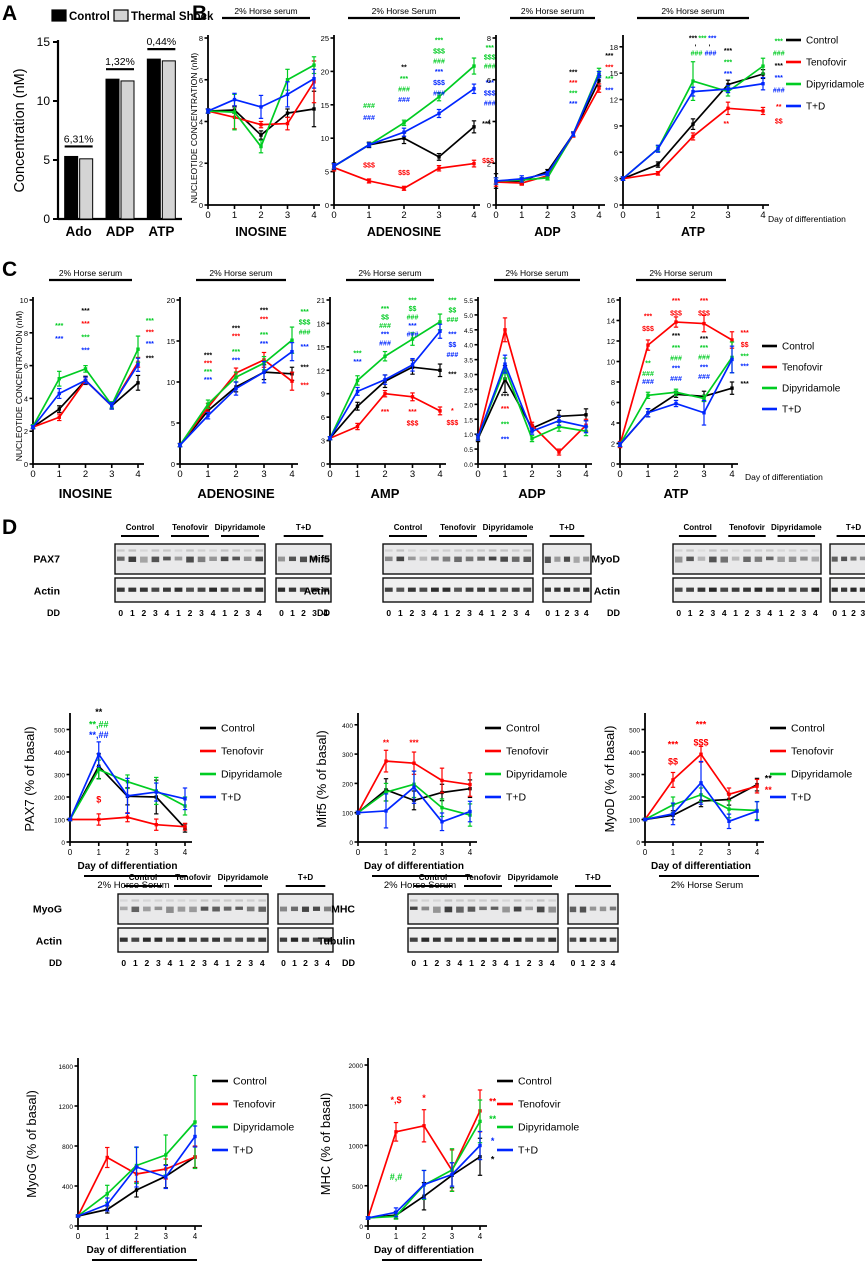 The height and width of the screenshot is (1264, 865). I want to click on dd-tick-label: 2, so click(483, 963).